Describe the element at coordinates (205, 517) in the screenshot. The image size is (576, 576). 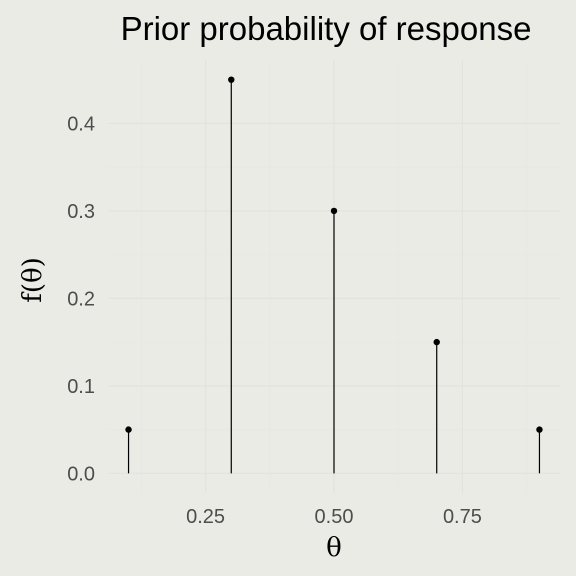
I see `x-tick-label: 0.25` at that location.